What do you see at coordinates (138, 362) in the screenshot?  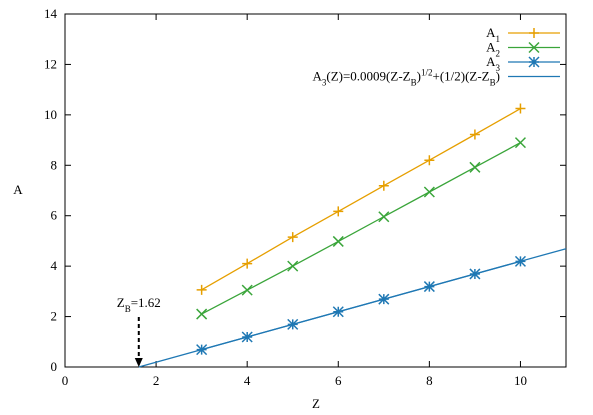 I see `annotation-arrowhead` at bounding box center [138, 362].